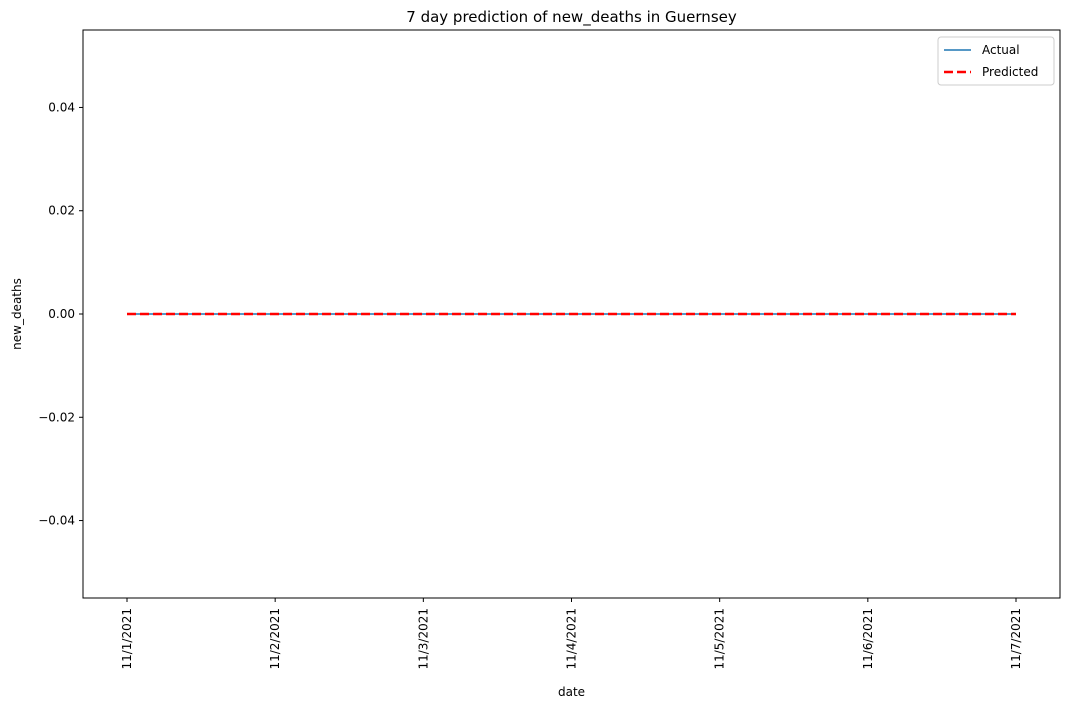 This screenshot has height=709, width=1070. Describe the element at coordinates (1010, 72) in the screenshot. I see `legend-label-predicted: Predicted` at that location.